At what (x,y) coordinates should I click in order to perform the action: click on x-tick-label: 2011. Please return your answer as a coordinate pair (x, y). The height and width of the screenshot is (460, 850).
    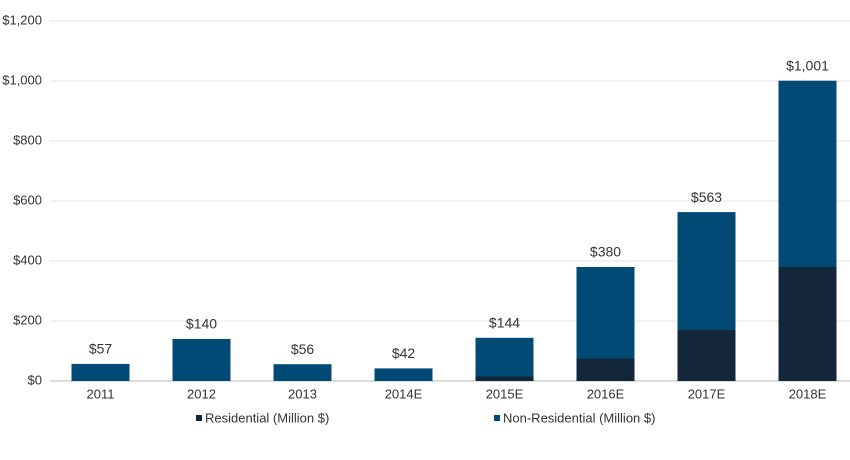
    Looking at the image, I should click on (101, 393).